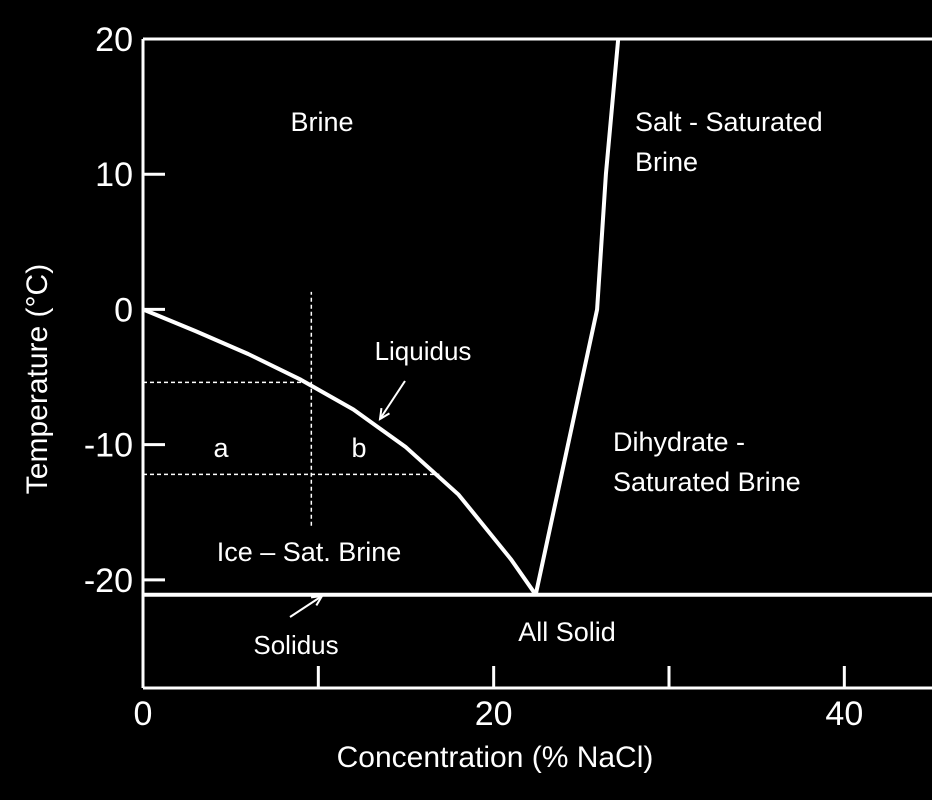 This screenshot has width=932, height=800. I want to click on annotation-arrows, so click(347, 499).